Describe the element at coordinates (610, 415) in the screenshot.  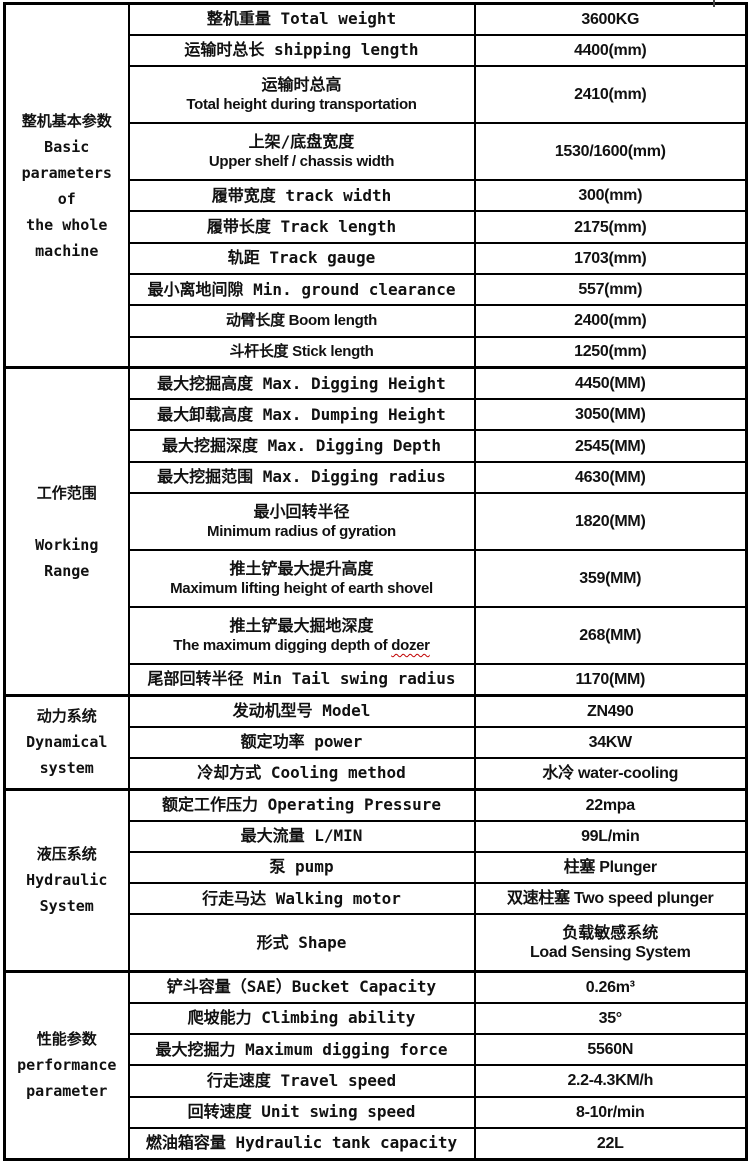
I see `value-line: 3050(MM)` at that location.